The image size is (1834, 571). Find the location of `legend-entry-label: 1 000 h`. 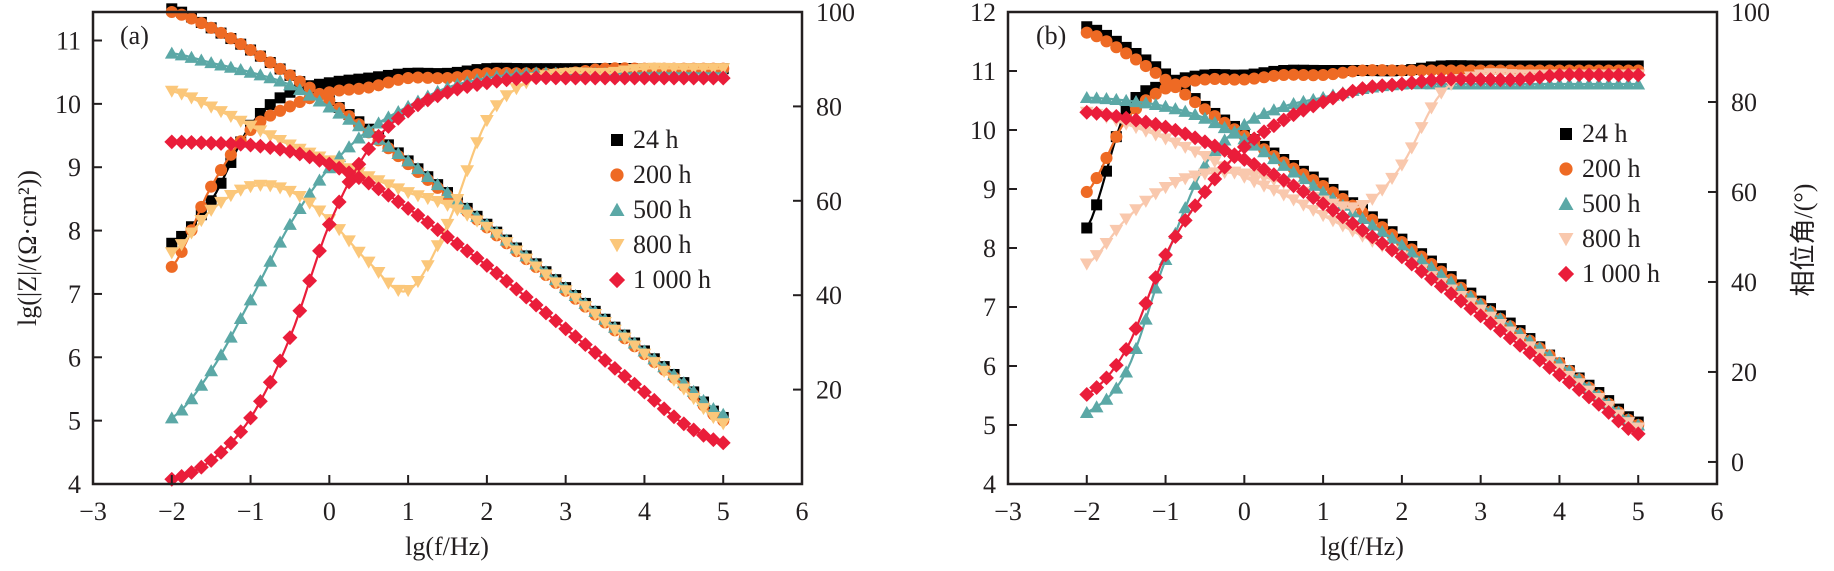

legend-entry-label: 1 000 h is located at coordinates (1621, 273).